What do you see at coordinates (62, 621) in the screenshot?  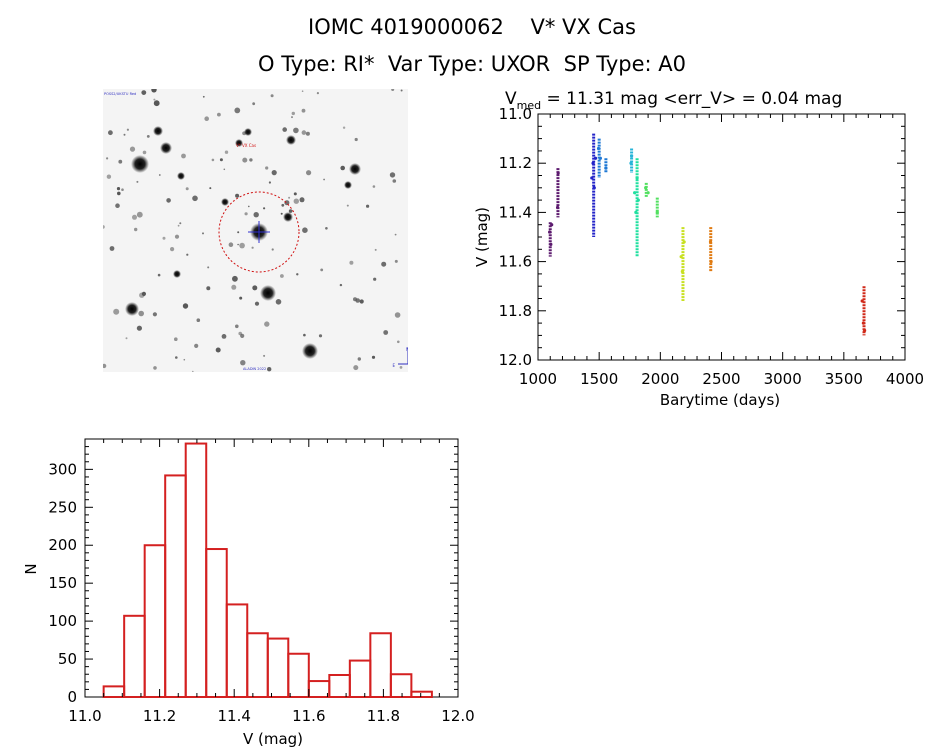 I see `hist-y-tick-label: 100` at bounding box center [62, 621].